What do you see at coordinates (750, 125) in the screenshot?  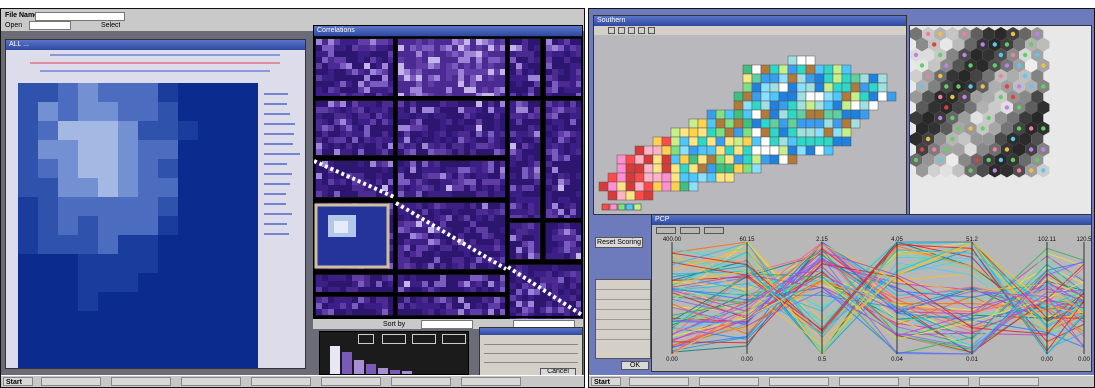 I see `choropleth-map` at bounding box center [750, 125].